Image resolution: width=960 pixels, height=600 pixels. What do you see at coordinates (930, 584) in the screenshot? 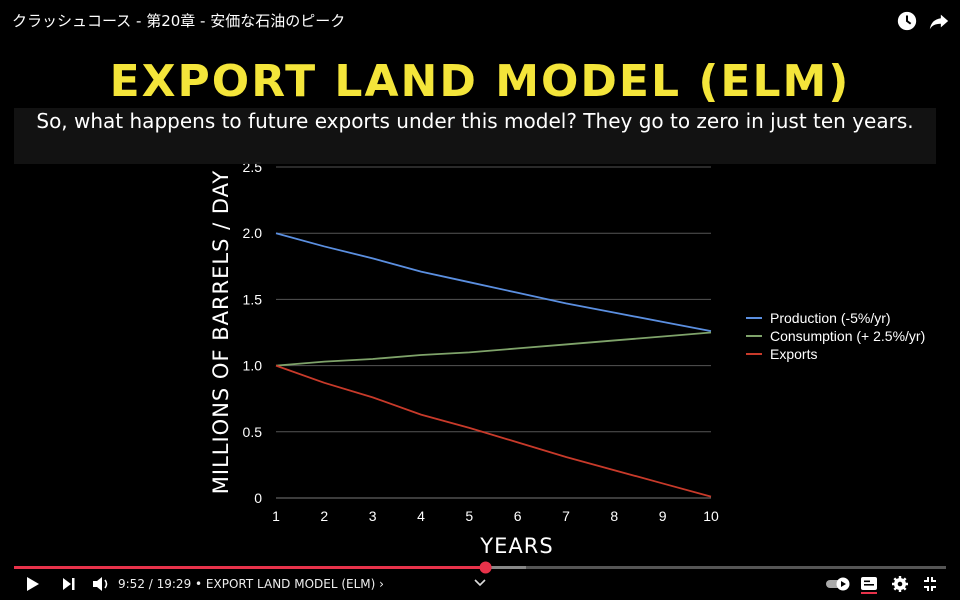
I see `exit-fullscreen-icon` at bounding box center [930, 584].